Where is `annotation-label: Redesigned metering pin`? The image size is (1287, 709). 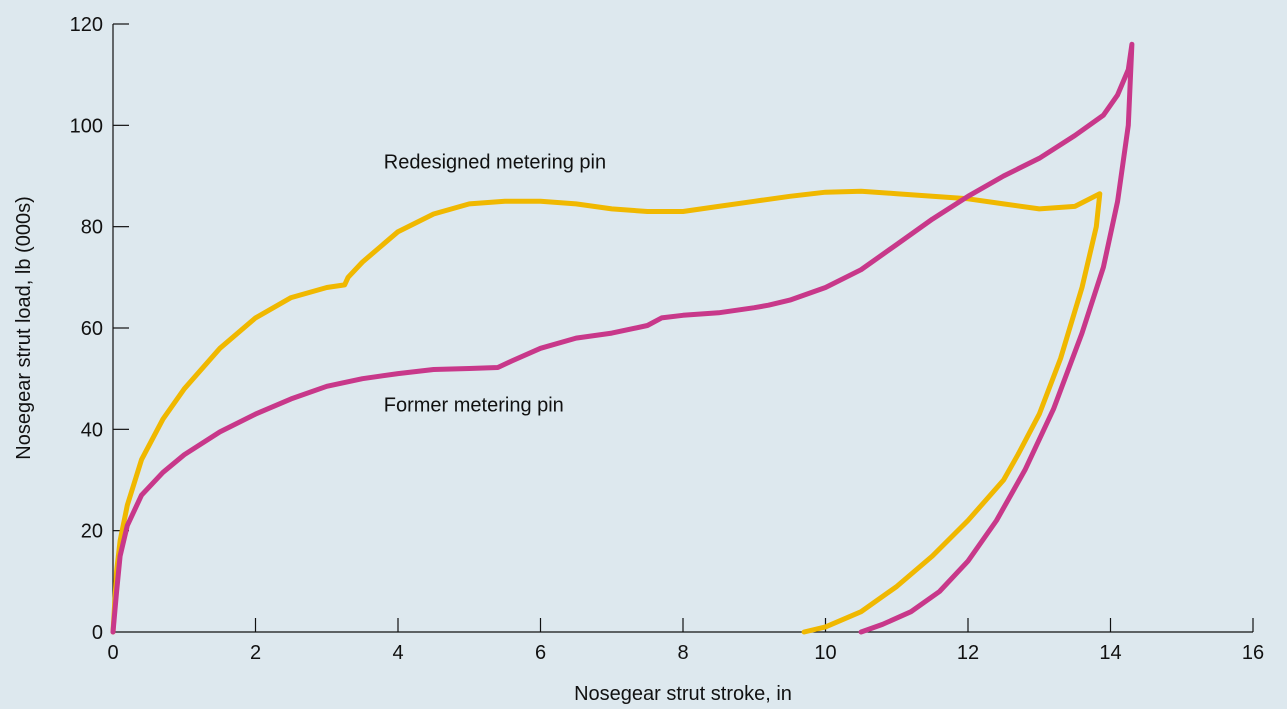 annotation-label: Redesigned metering pin is located at coordinates (495, 162).